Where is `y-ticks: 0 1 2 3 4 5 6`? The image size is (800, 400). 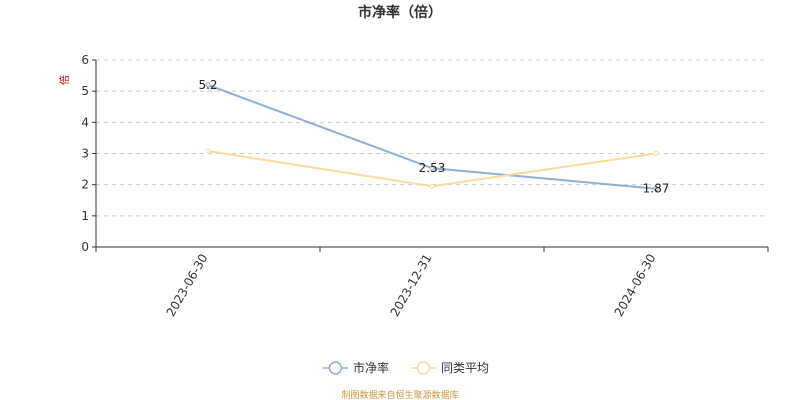 y-ticks: 0 1 2 3 4 5 6 is located at coordinates (88, 153).